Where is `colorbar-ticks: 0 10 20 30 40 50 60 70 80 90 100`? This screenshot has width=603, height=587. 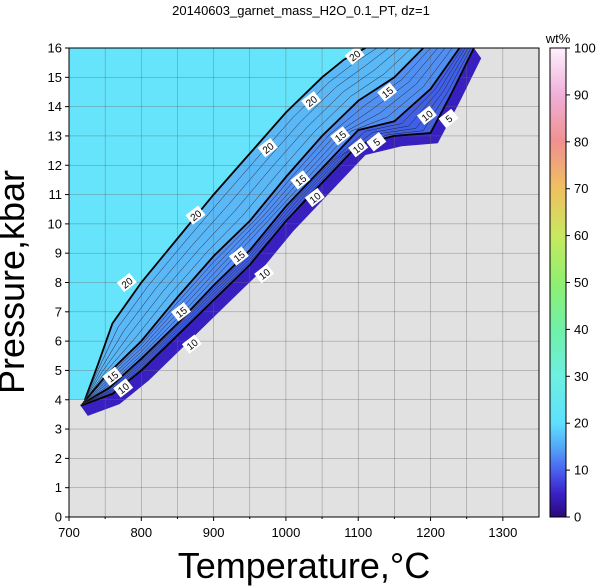
colorbar-ticks: 0 10 20 30 40 50 60 70 80 90 100 is located at coordinates (581, 283).